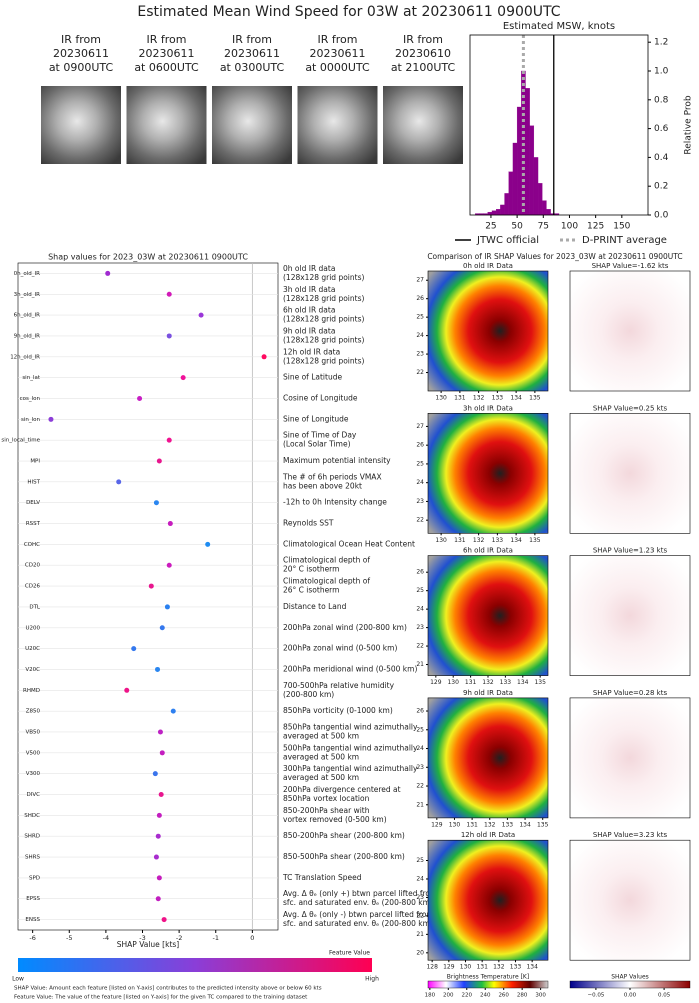  I want to click on y-tick-label: Z850, so click(33, 712).